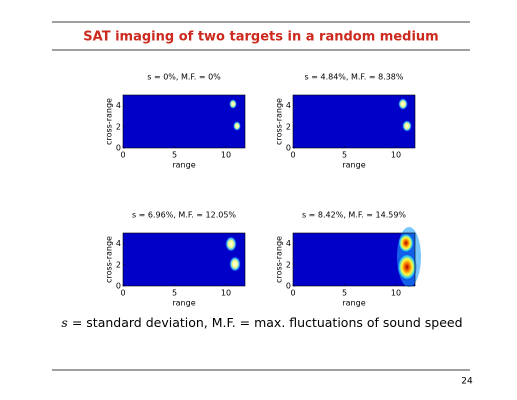  Describe the element at coordinates (354, 215) in the screenshot. I see `panel-title: s = 8.42%, M.F. = 14.59%` at that location.